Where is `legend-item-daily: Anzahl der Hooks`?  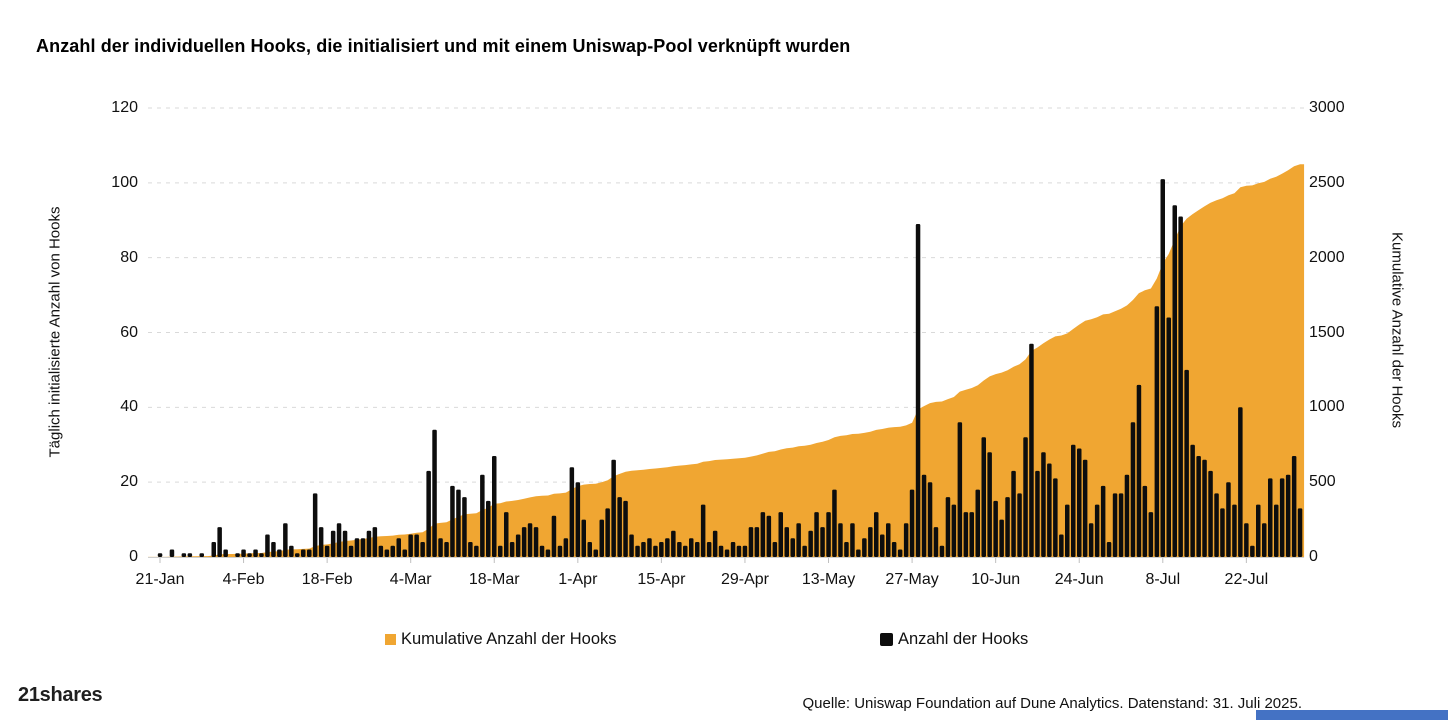
legend-item-daily: Anzahl der Hooks is located at coordinates (954, 639).